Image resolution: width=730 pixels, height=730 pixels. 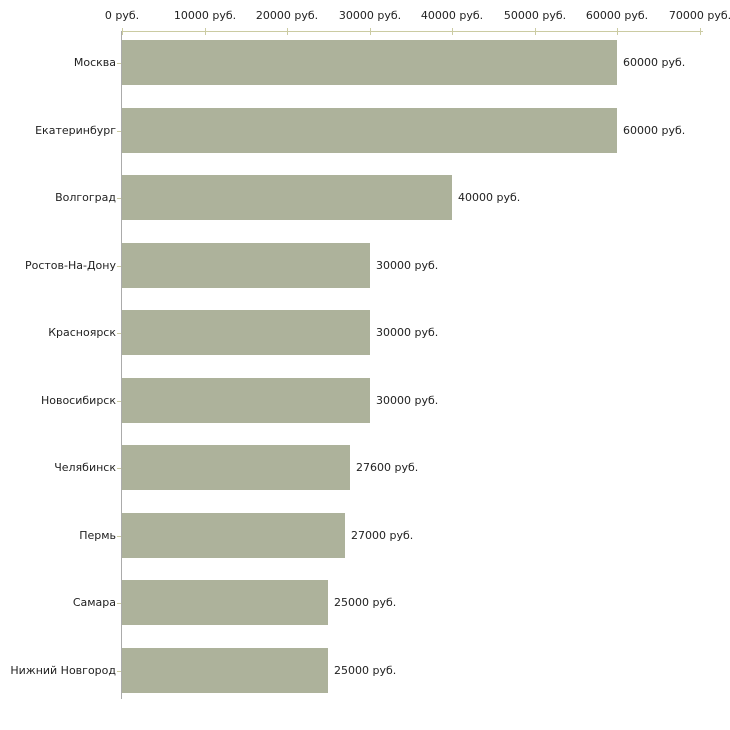 I want to click on x-axis-tick-label: 20000 руб., so click(x=287, y=15).